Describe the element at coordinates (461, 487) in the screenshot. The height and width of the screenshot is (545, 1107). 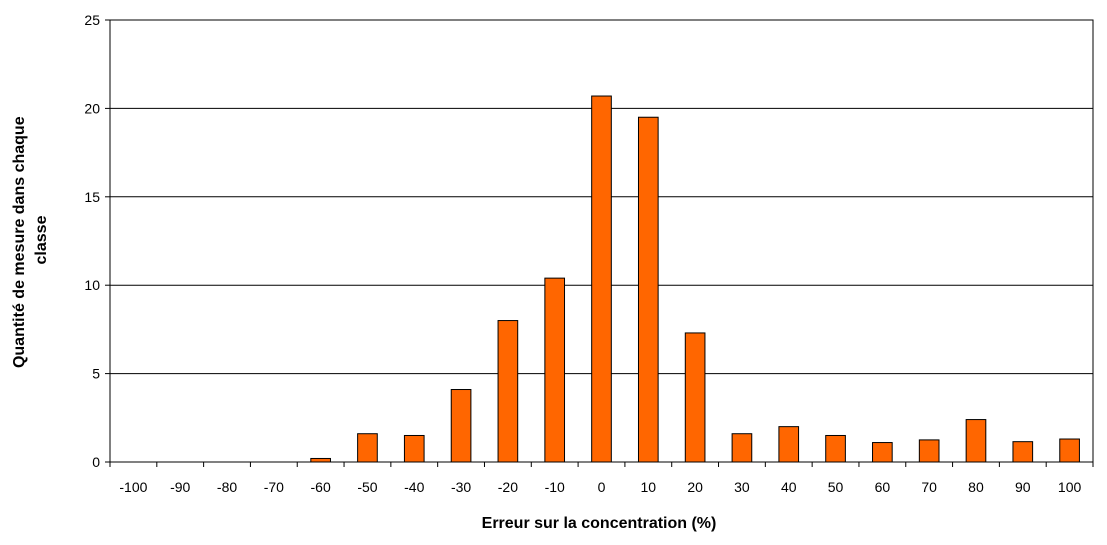
I see `x-tick-label: -30` at that location.